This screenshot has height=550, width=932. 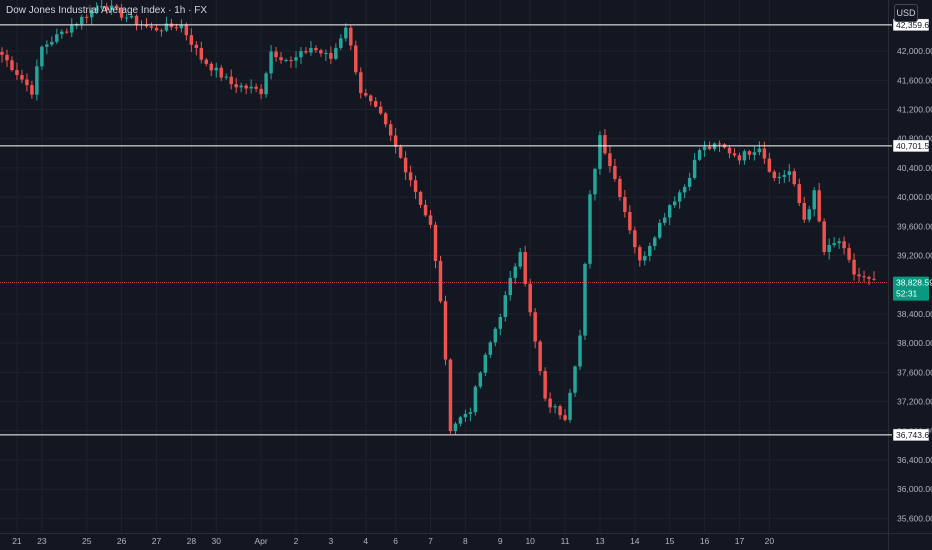 I want to click on level-price-label: 36,743.61, so click(x=914, y=435).